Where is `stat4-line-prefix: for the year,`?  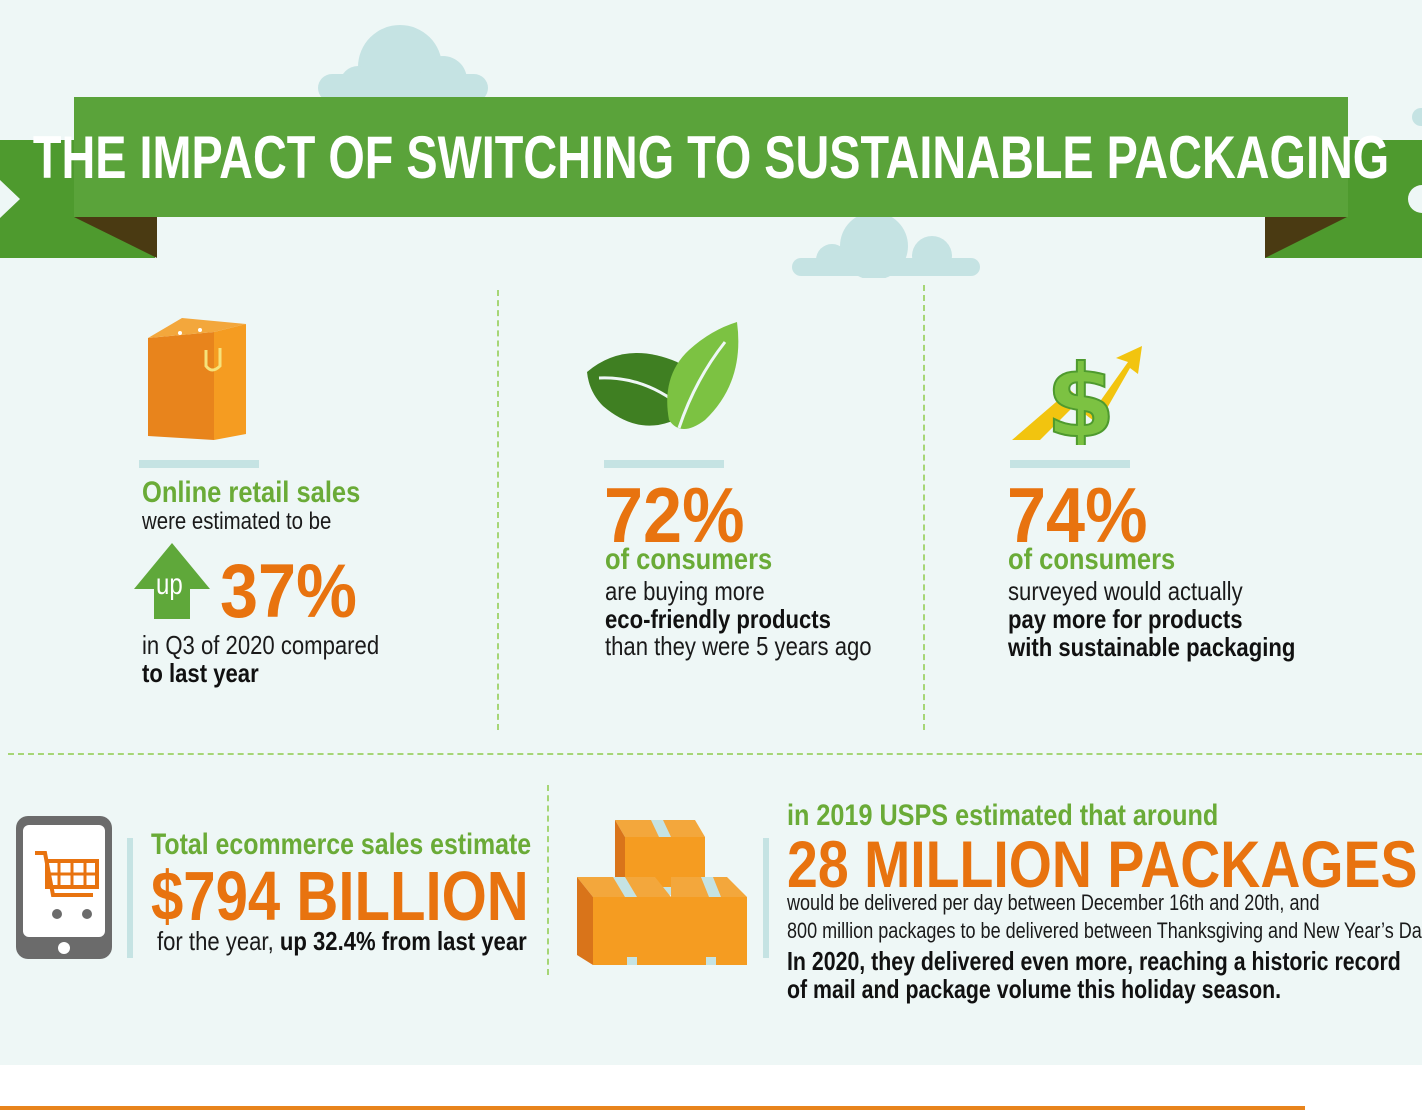 stat4-line-prefix: for the year, is located at coordinates (218, 941).